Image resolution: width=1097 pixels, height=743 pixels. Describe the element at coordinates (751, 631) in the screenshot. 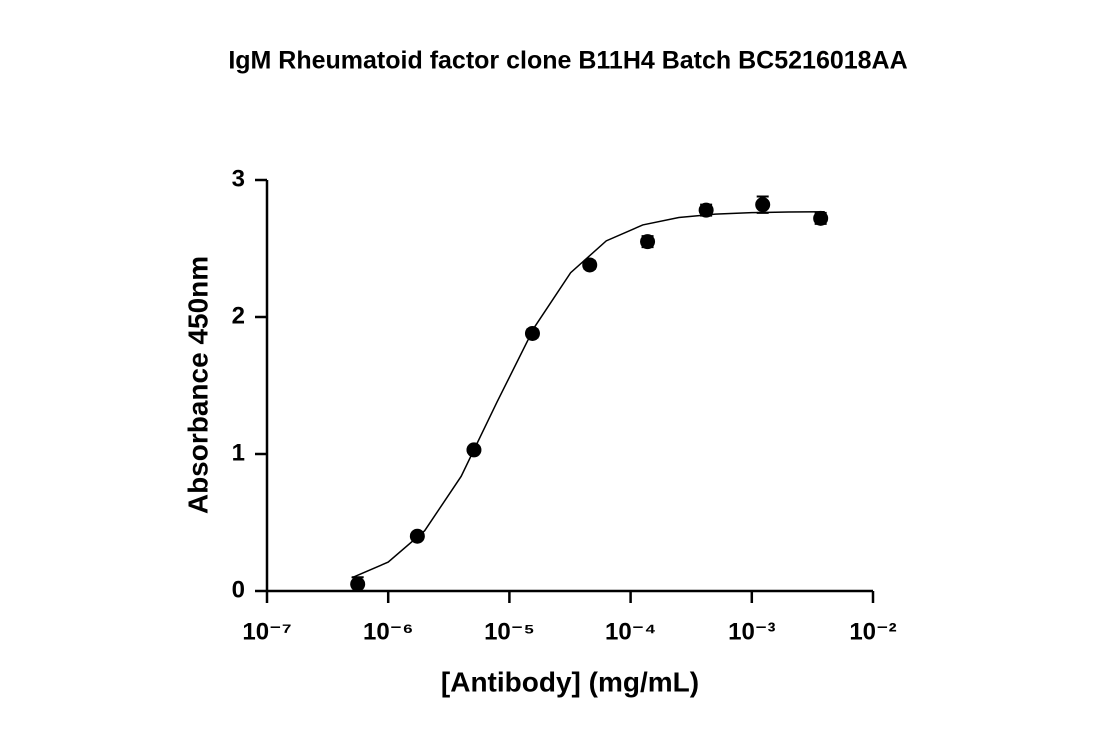

I see `x-tick-label: 10⁻³` at that location.